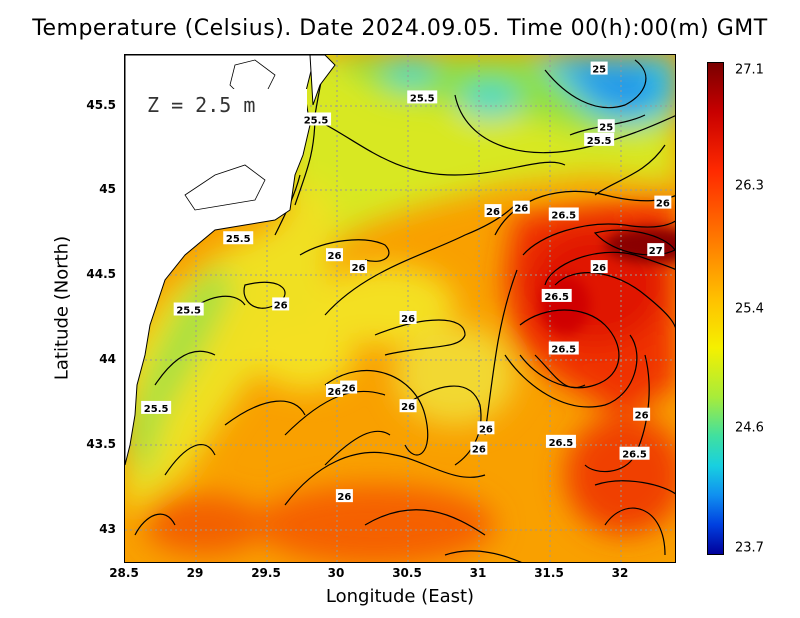 The height and width of the screenshot is (618, 800). Describe the element at coordinates (715, 308) in the screenshot. I see `colorbar` at that location.